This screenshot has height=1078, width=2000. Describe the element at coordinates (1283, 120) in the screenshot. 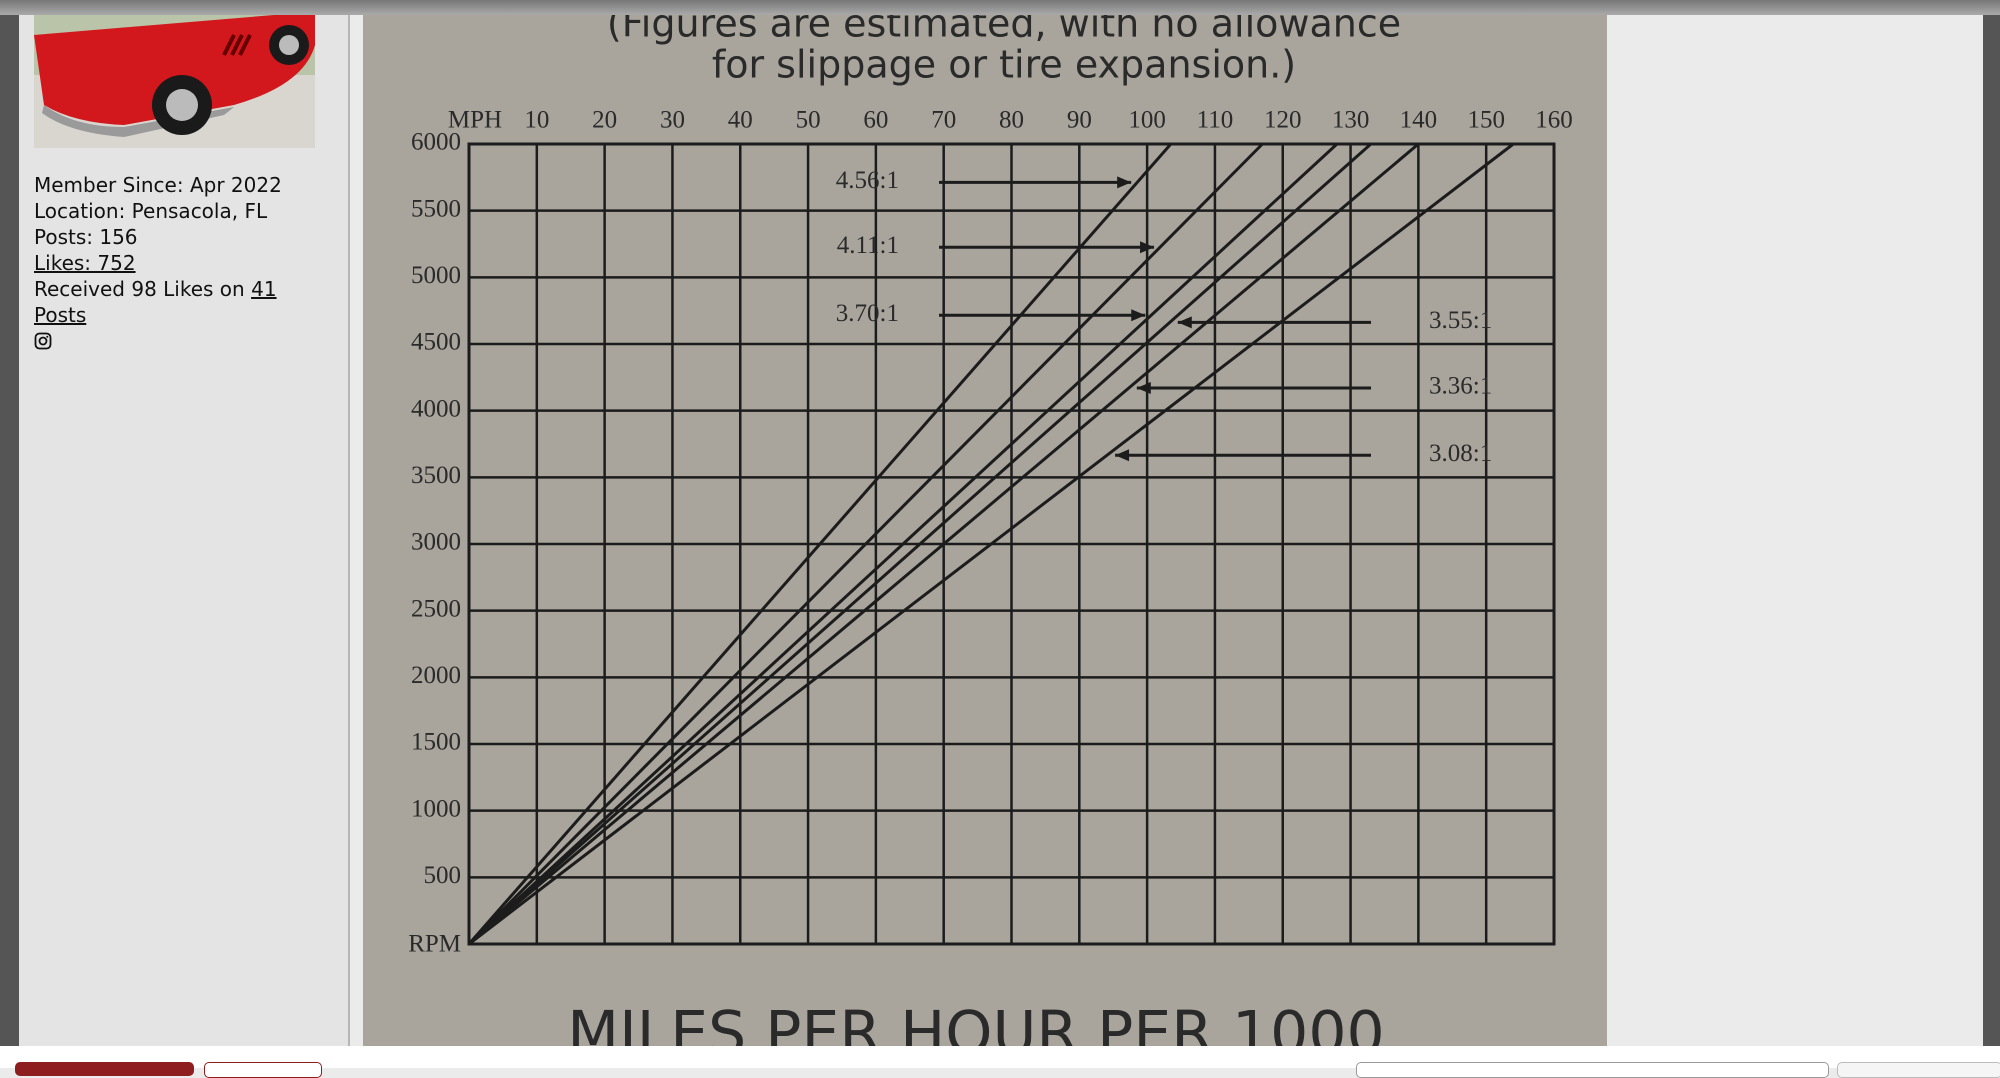

I see `x-tick-label: 120` at that location.